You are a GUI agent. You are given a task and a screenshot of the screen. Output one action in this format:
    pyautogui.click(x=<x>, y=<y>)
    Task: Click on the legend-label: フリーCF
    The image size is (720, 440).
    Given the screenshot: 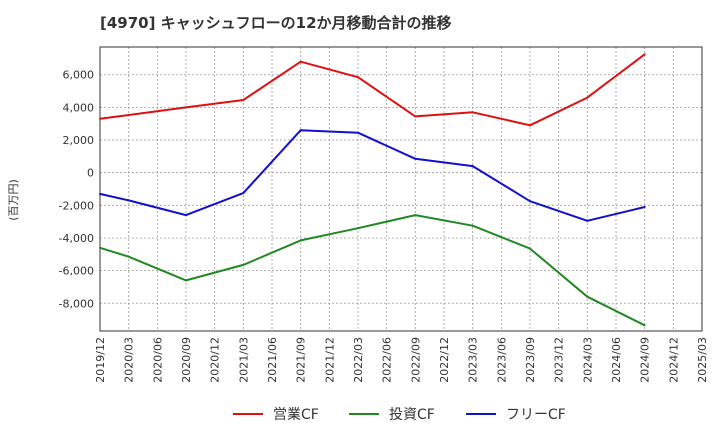 What is the action you would take?
    pyautogui.click(x=536, y=415)
    